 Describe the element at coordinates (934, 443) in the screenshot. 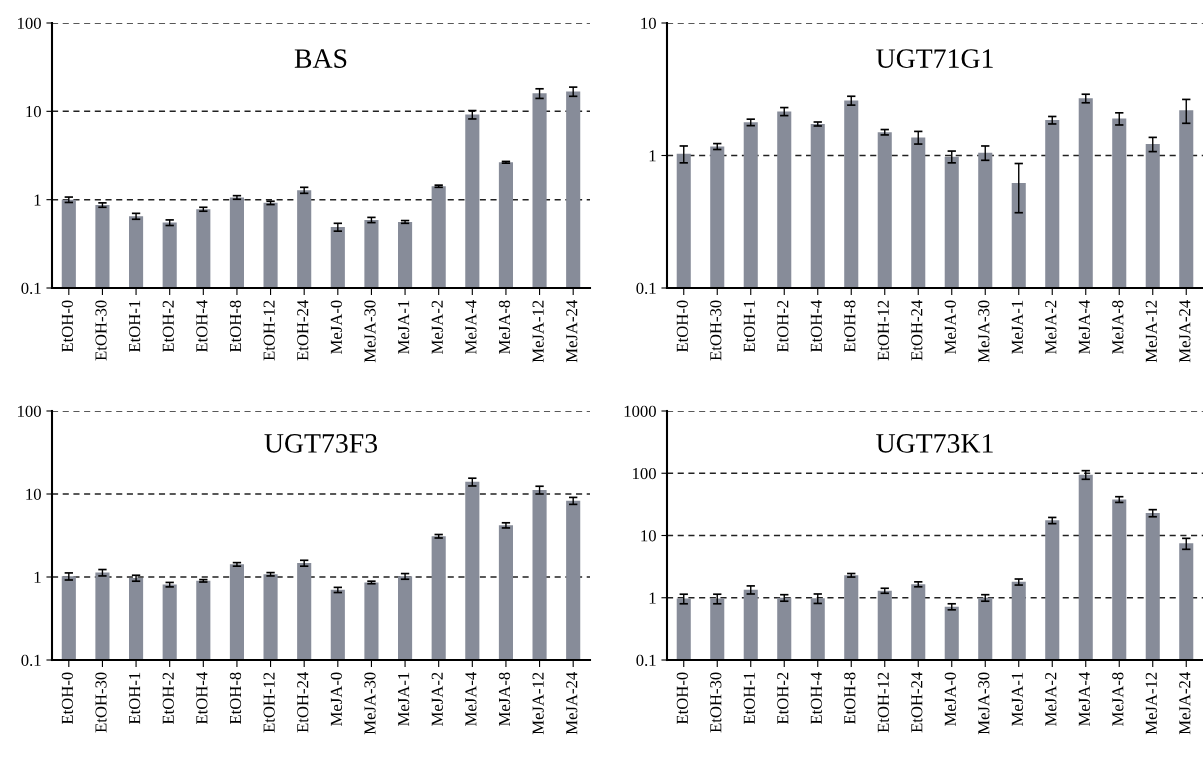

I see `text: UGT73K1` at that location.